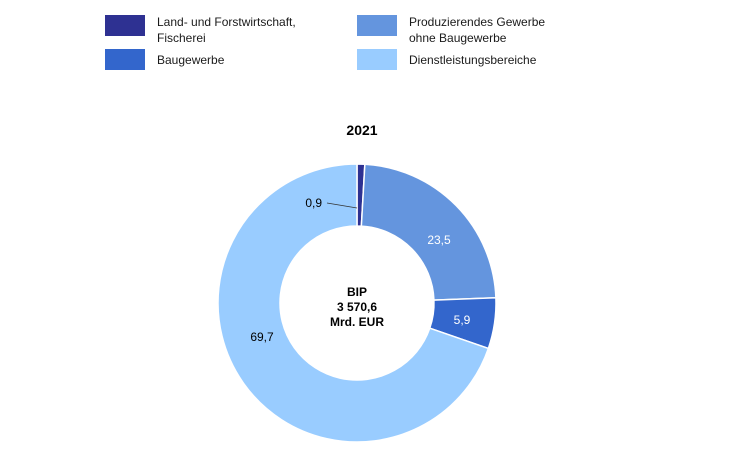  I want to click on legend-swatch-dienstleistung, so click(377, 59).